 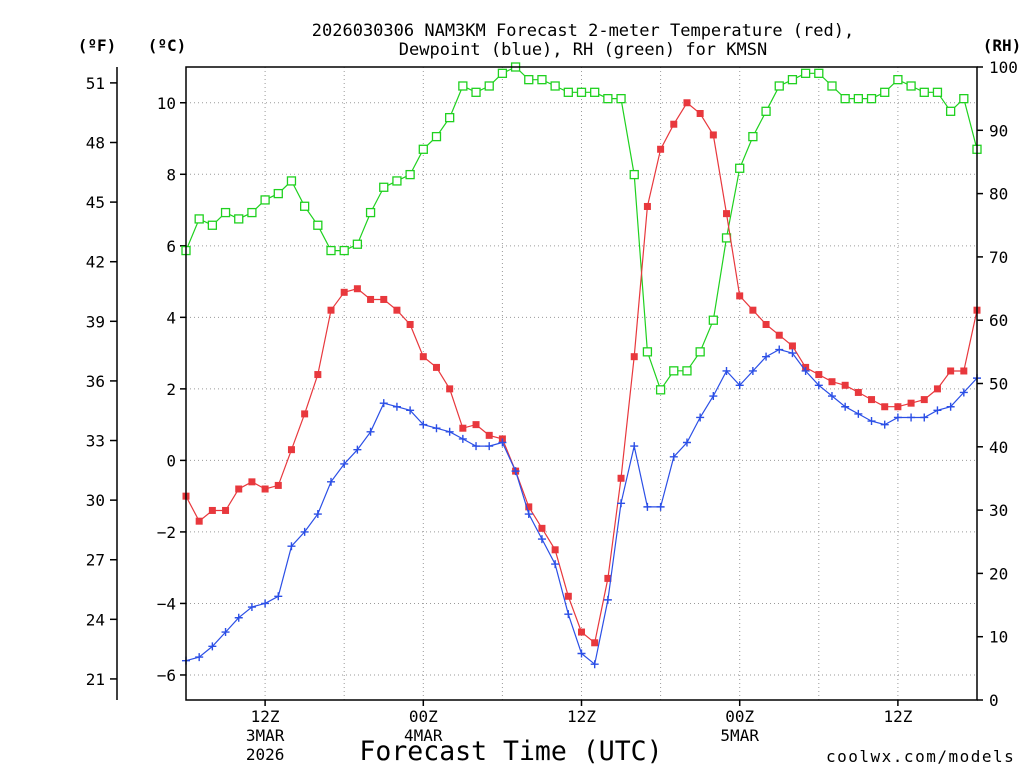 What do you see at coordinates (95, 560) in the screenshot?
I see `fahrenheit-tick-label: 27` at bounding box center [95, 560].